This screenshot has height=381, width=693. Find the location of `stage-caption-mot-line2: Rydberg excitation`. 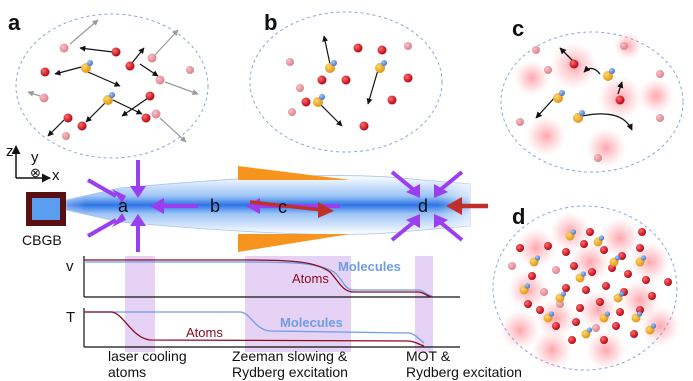

stage-caption-mot-line2: Rydberg excitation is located at coordinates (464, 372).